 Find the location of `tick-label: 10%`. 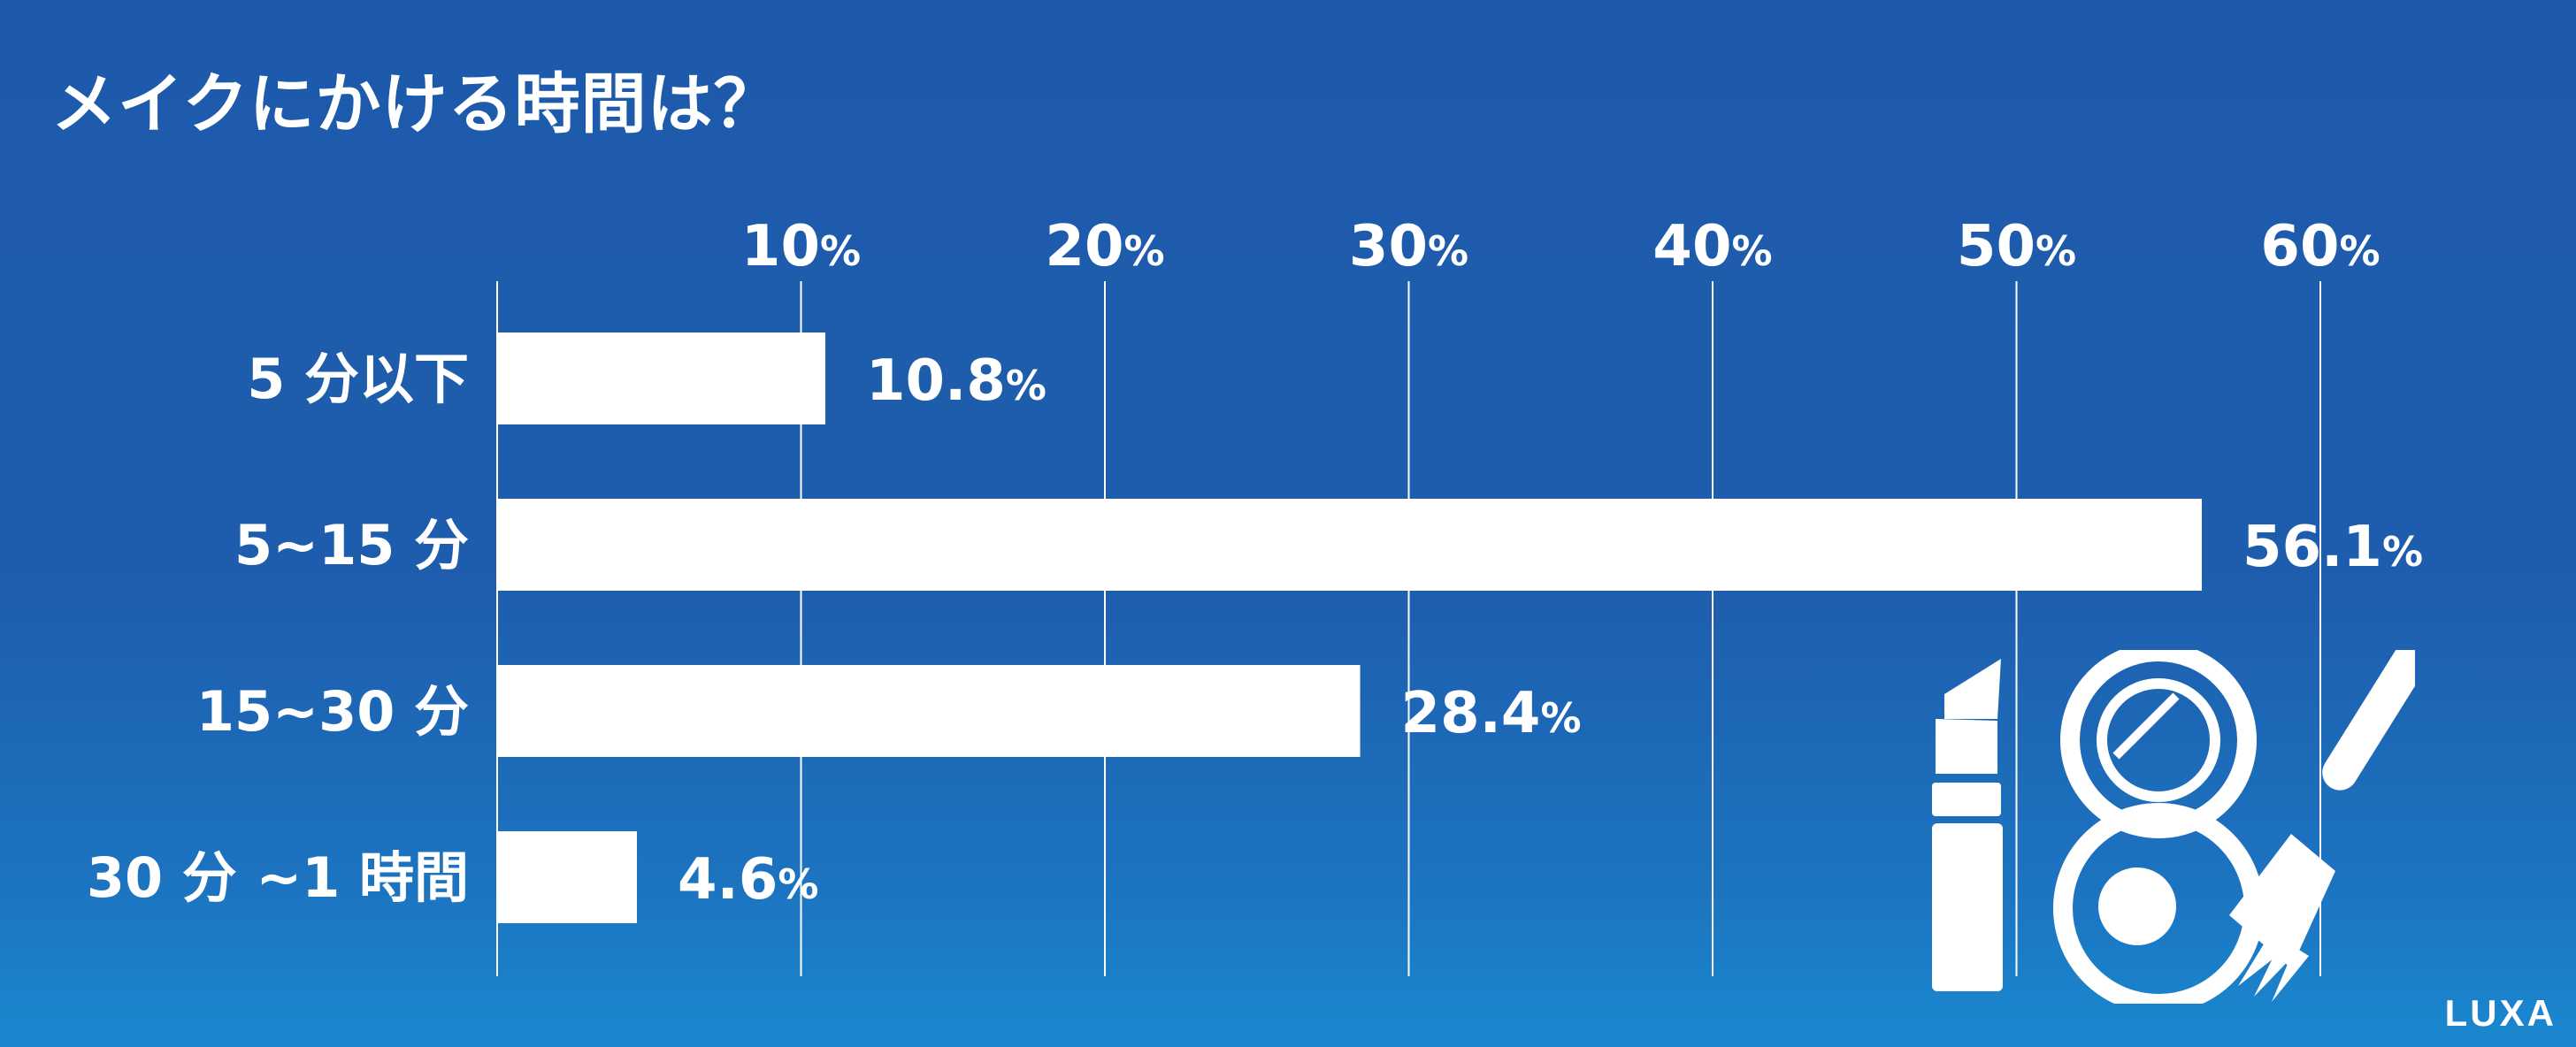

tick-label: 10% is located at coordinates (801, 246).